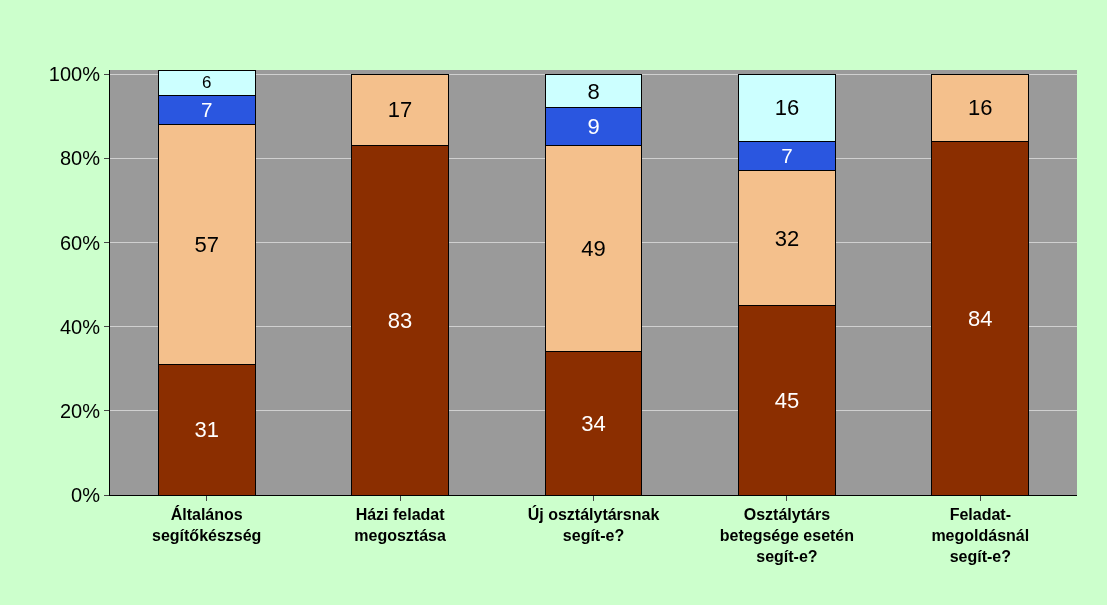 Image resolution: width=1107 pixels, height=605 pixels. I want to click on data-label: 57, so click(206, 245).